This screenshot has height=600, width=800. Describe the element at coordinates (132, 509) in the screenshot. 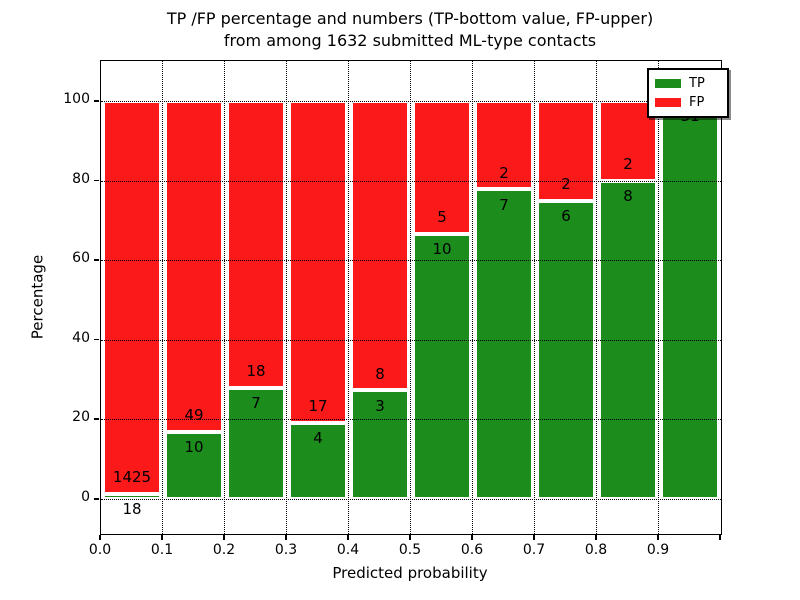

I see `bar-count-tp: 18` at that location.